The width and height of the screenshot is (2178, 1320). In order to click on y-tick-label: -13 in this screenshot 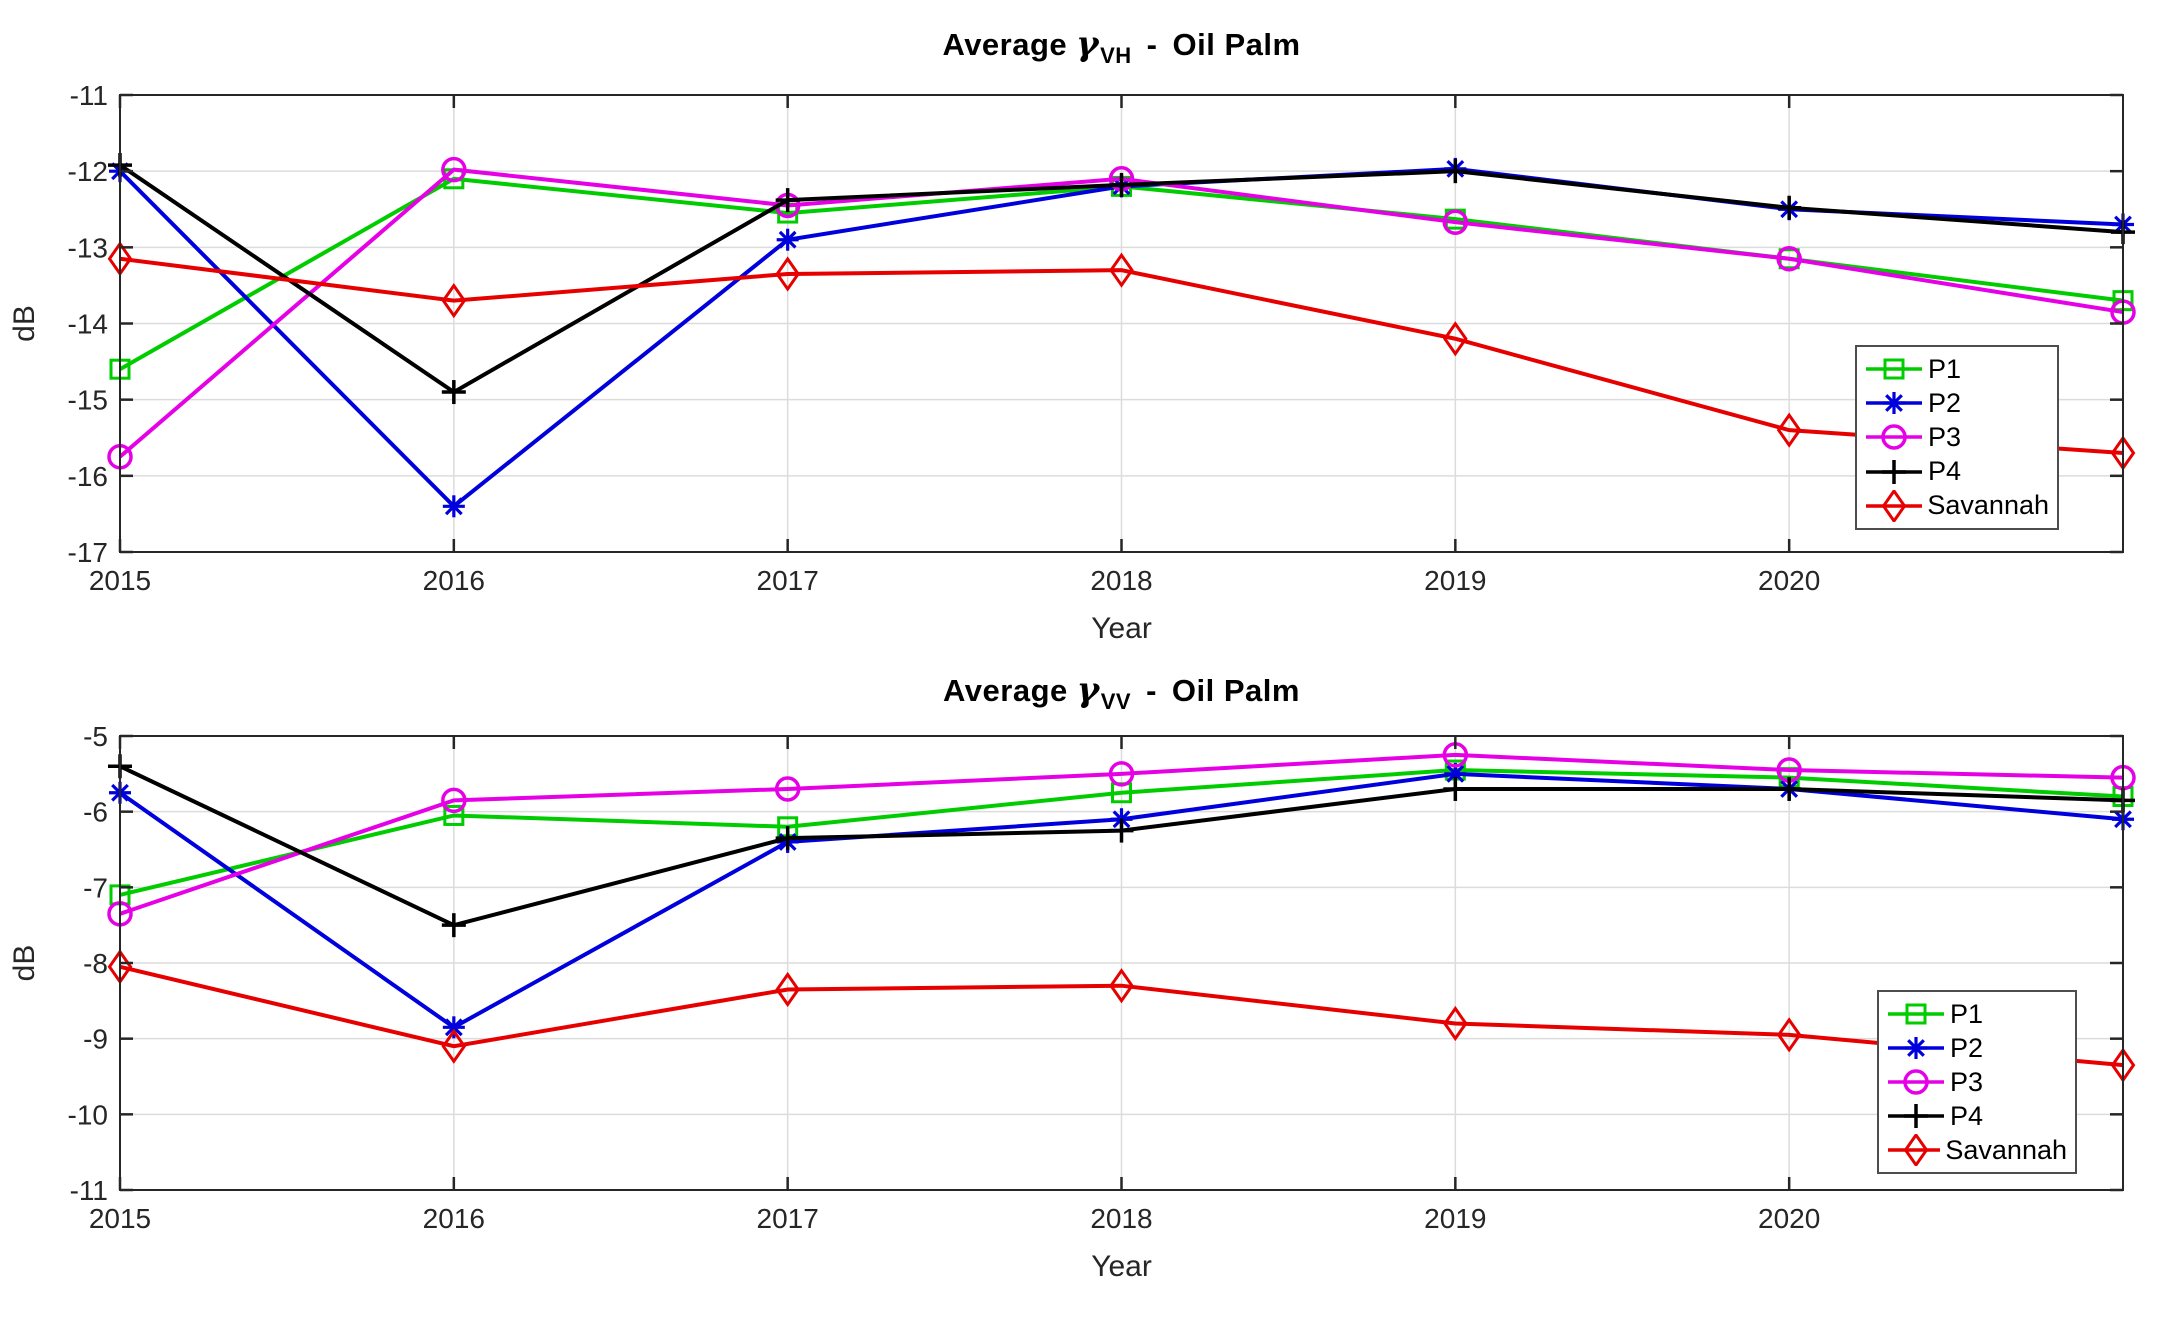, I will do `click(88, 247)`.